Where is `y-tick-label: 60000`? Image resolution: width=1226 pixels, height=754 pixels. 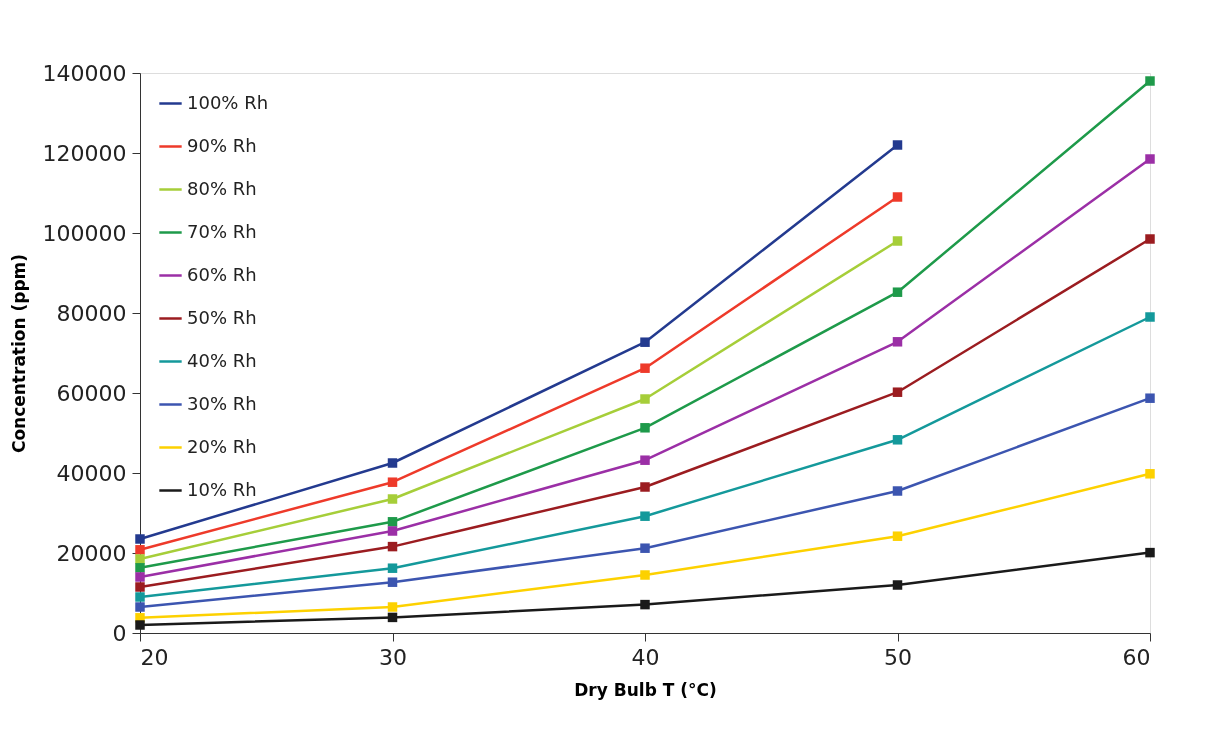 y-tick-label: 60000 is located at coordinates (91, 393).